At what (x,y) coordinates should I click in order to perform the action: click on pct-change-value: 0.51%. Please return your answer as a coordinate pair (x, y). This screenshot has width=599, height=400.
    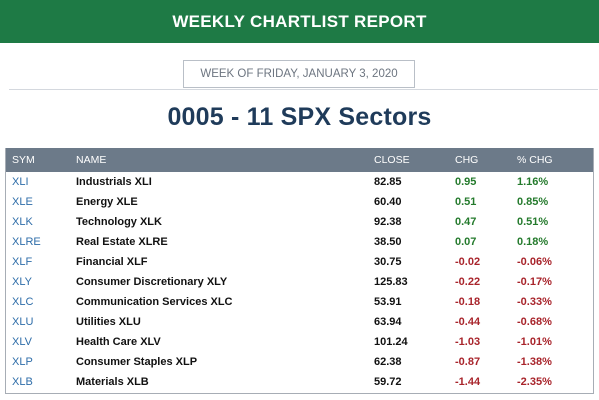
    Looking at the image, I should click on (533, 222).